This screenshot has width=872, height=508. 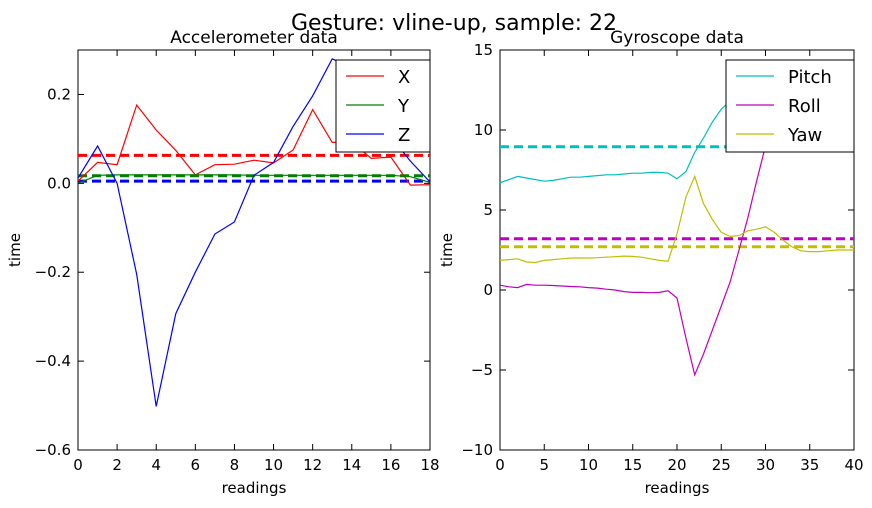 What do you see at coordinates (53, 361) in the screenshot?
I see `y-tick-label: −0.4` at bounding box center [53, 361].